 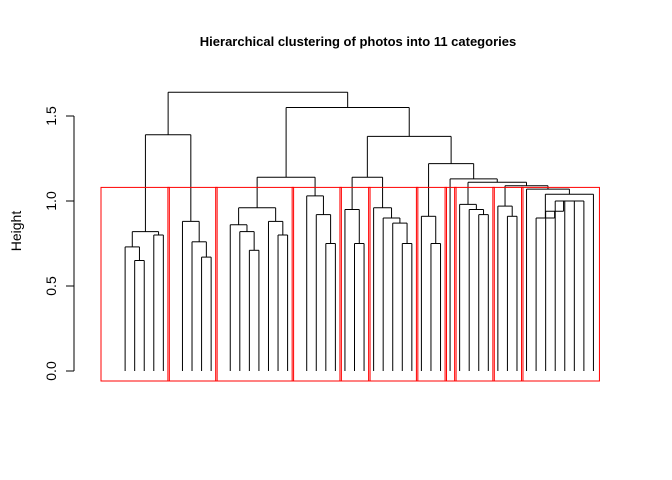 I want to click on y-tick-group: 0.0 0.5 1.0 1.5, so click(x=58, y=243).